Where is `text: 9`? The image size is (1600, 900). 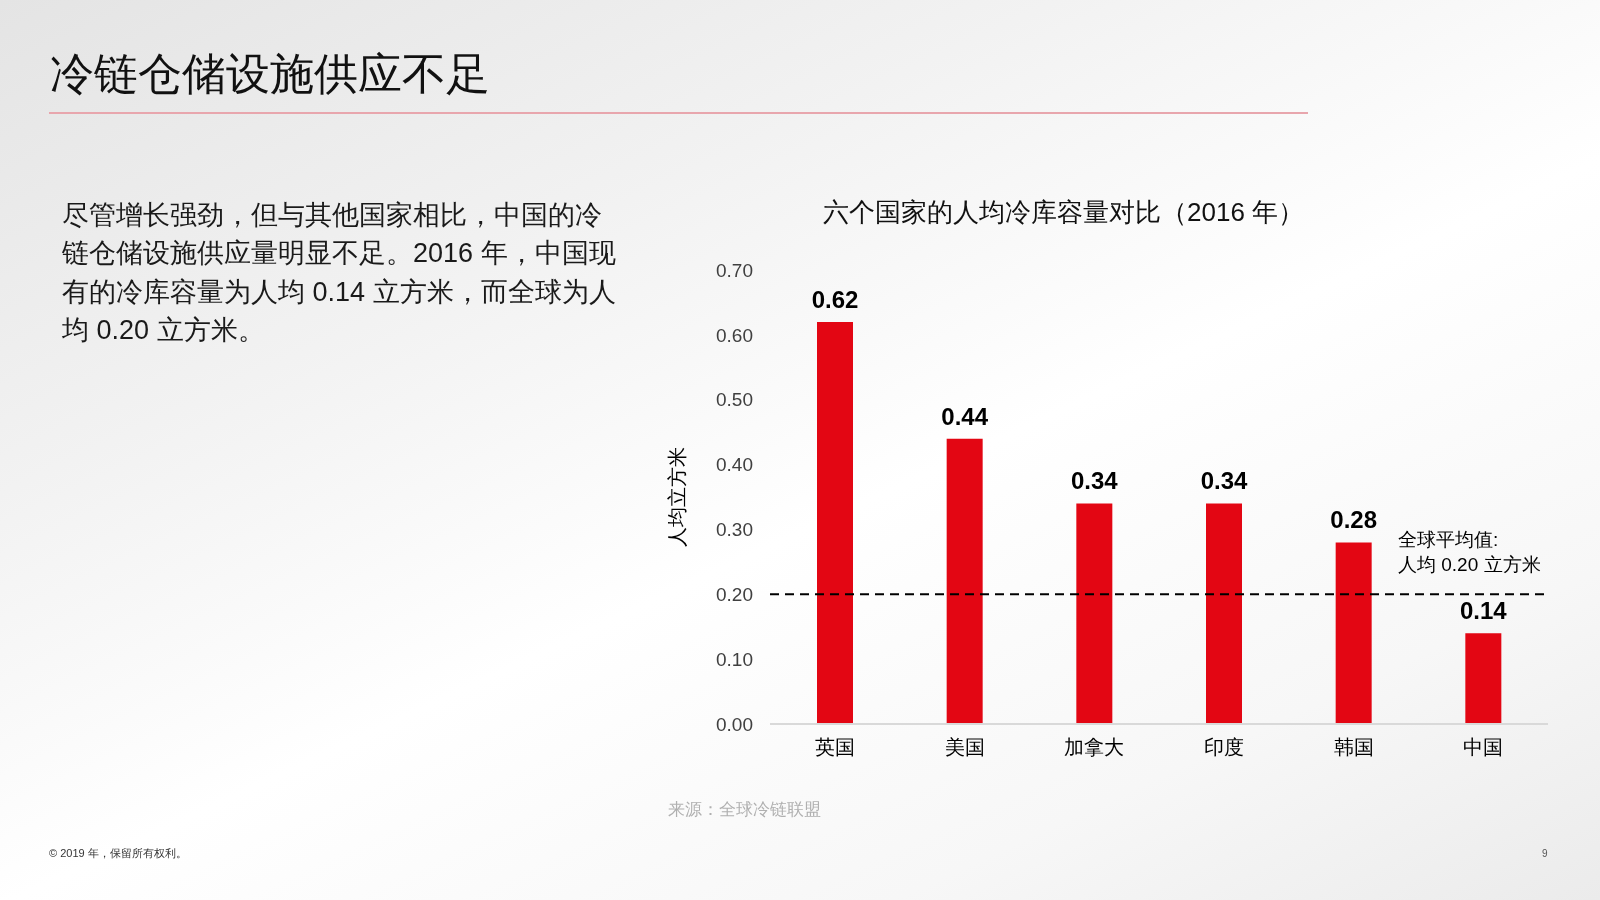 text: 9 is located at coordinates (1545, 853).